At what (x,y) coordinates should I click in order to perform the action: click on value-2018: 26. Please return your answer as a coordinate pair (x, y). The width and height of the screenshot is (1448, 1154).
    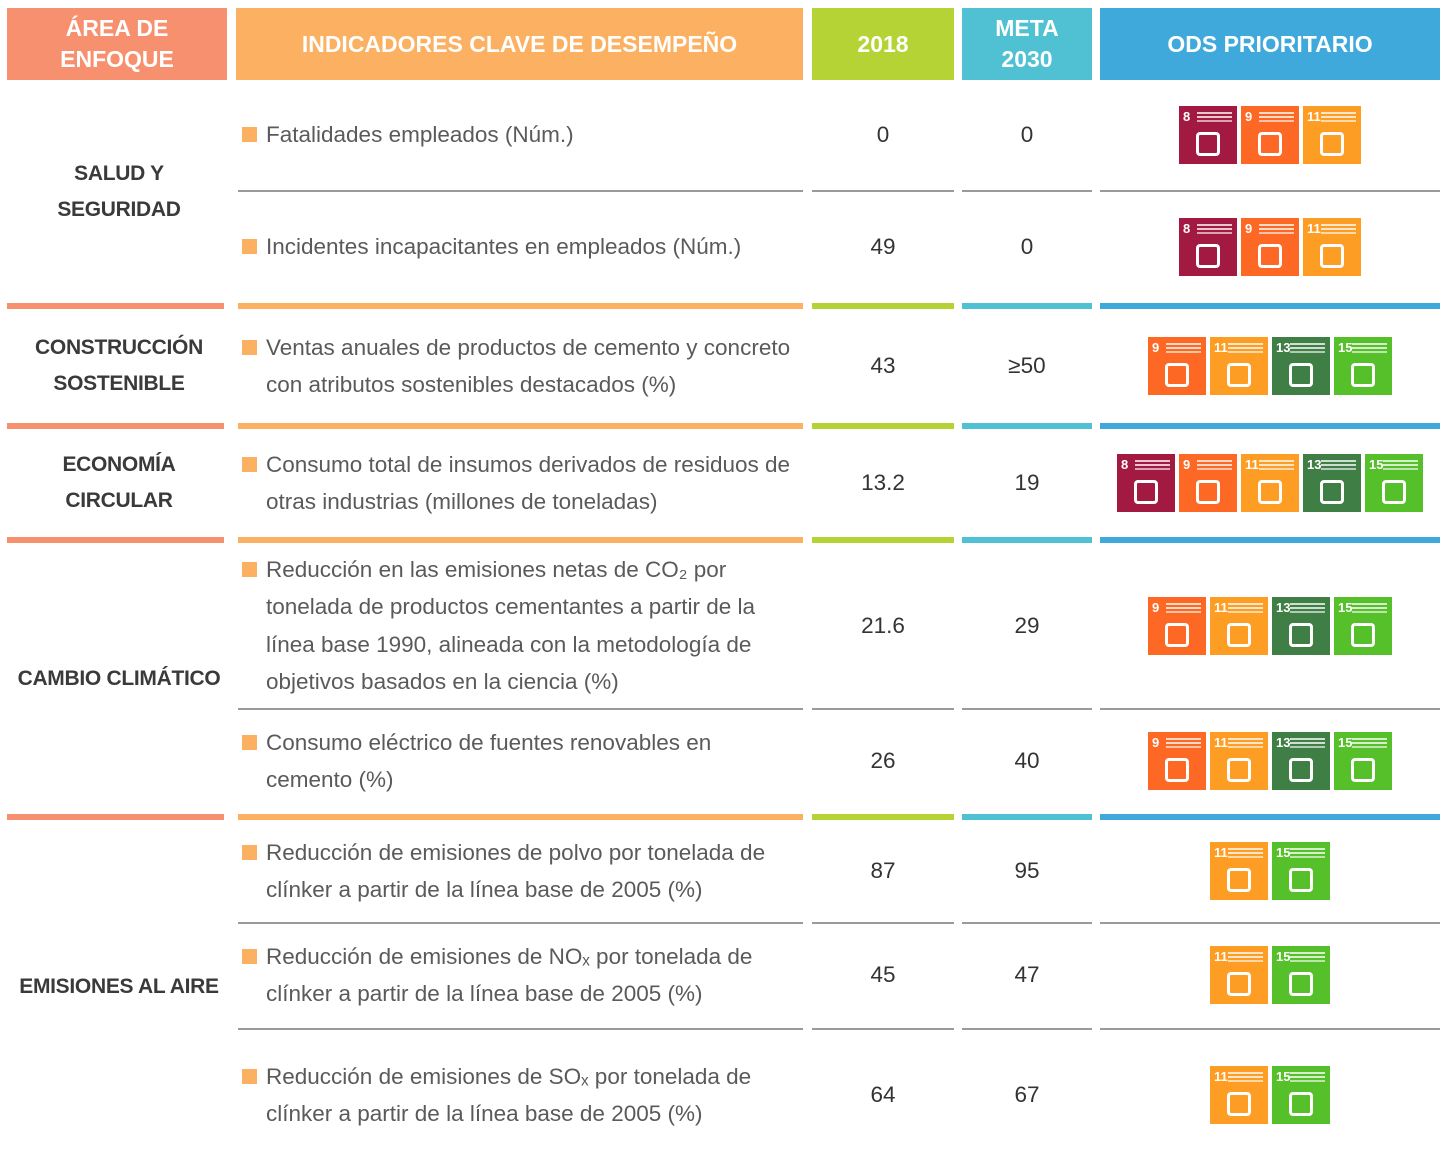
    Looking at the image, I should click on (883, 760).